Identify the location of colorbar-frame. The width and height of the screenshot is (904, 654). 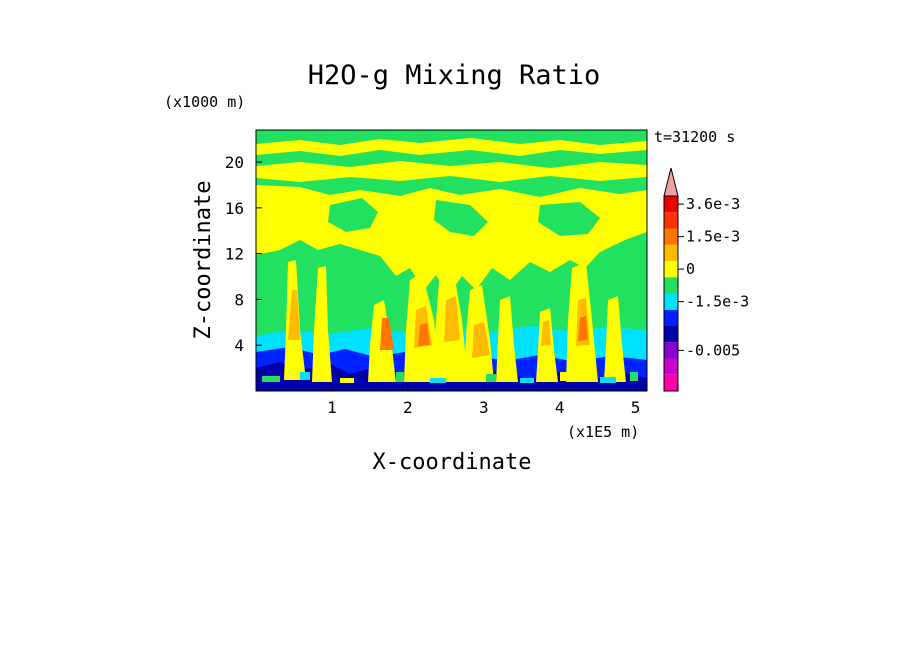
(671, 293).